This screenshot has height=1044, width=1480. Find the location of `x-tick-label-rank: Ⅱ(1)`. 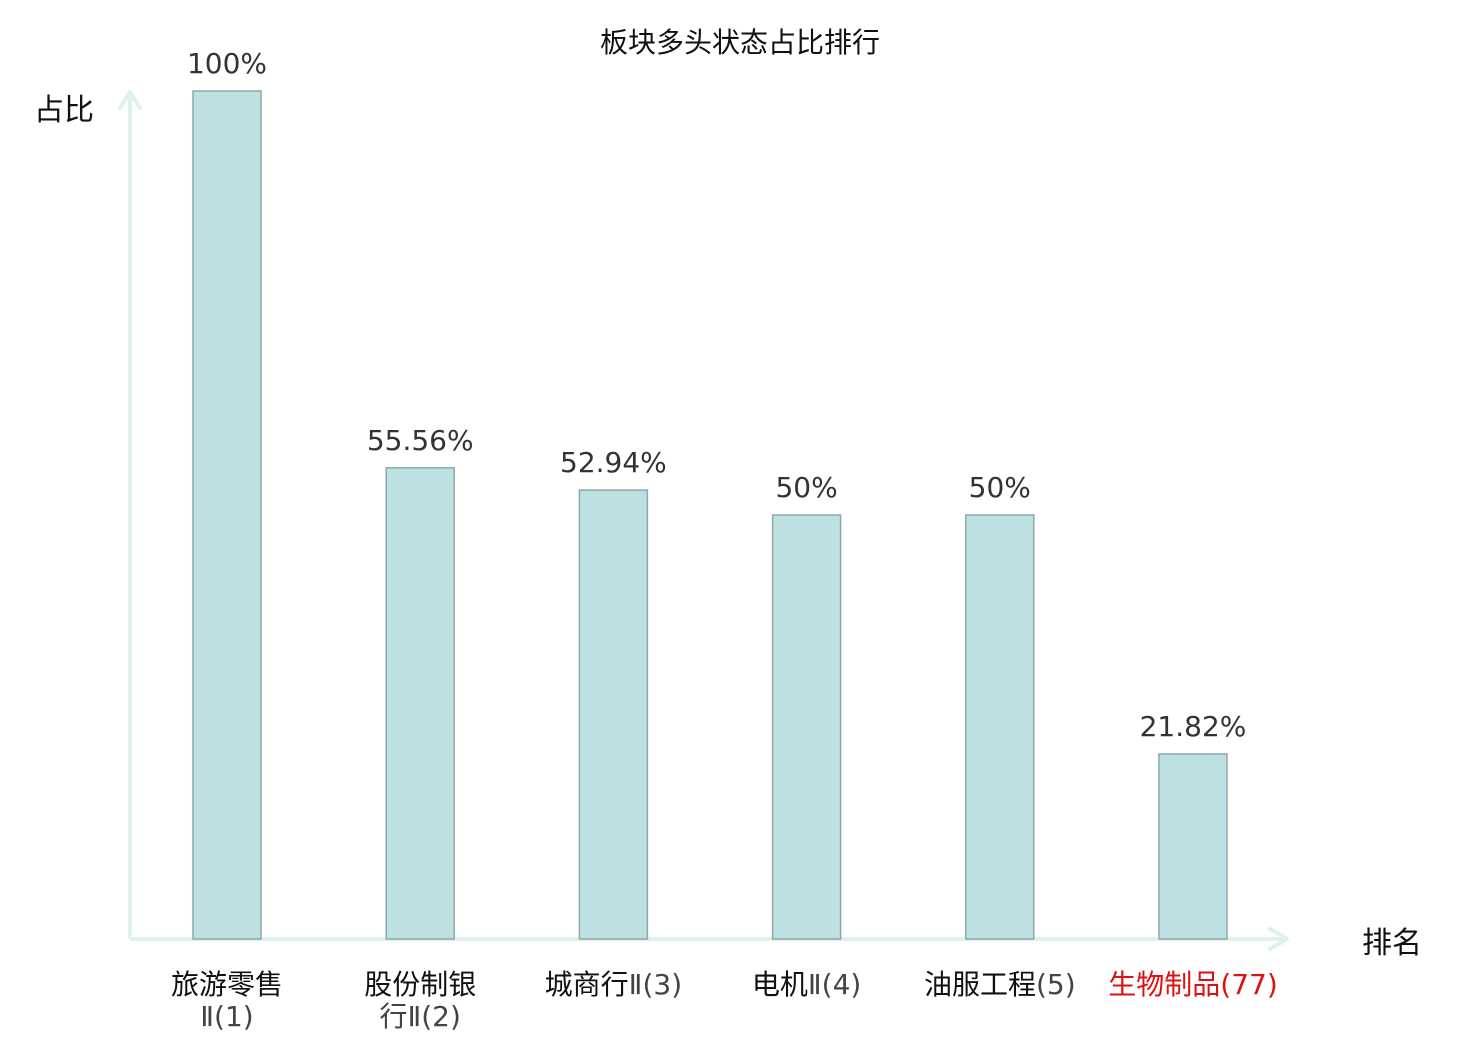

x-tick-label-rank: Ⅱ(1) is located at coordinates (226, 1016).